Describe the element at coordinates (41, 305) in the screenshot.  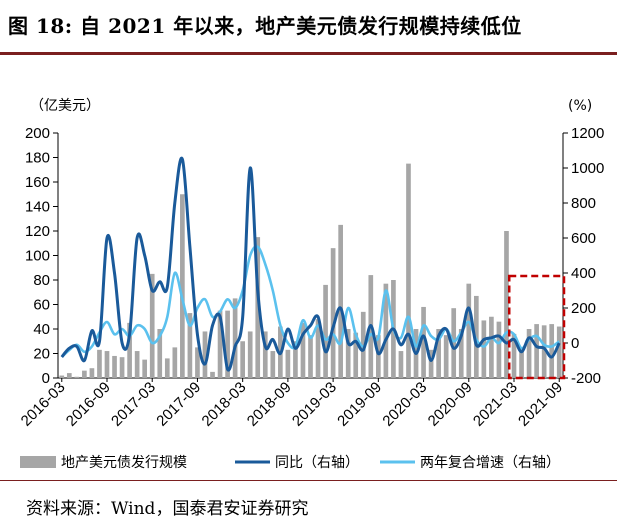
I see `left-tick-label: 60` at that location.